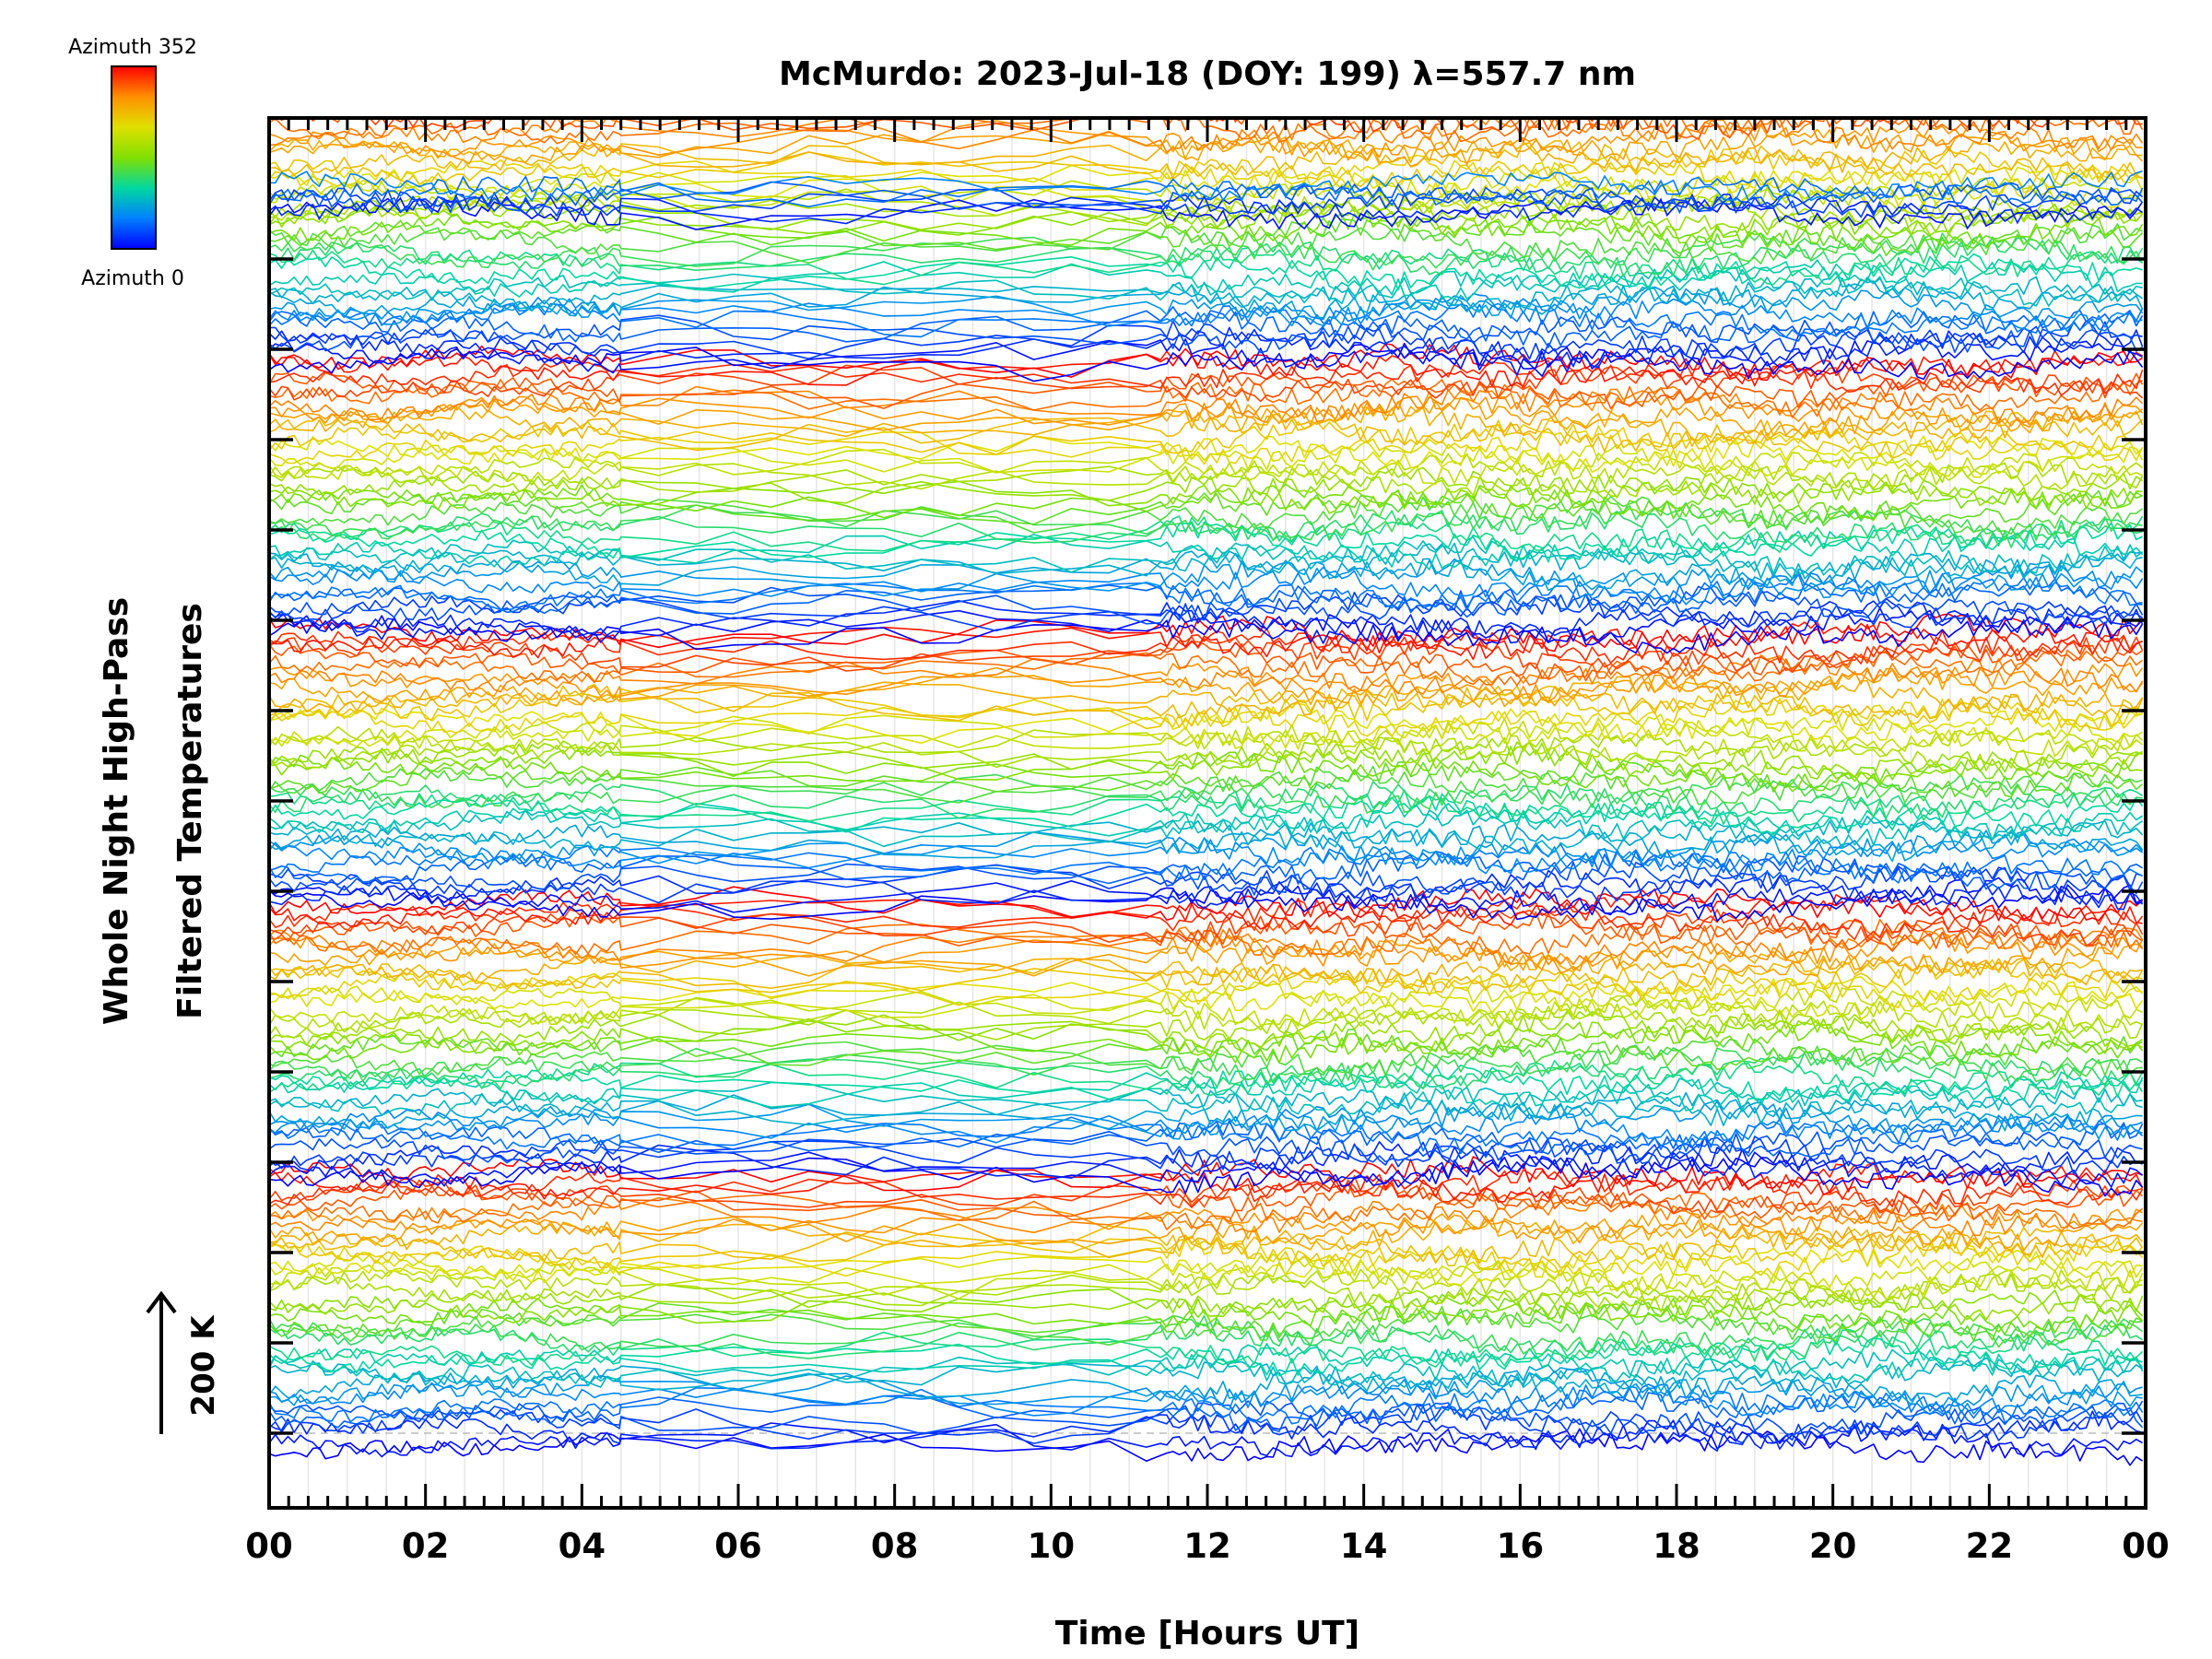 The image size is (2212, 1659). What do you see at coordinates (1052, 1546) in the screenshot?
I see `x-tick-label: 10` at bounding box center [1052, 1546].